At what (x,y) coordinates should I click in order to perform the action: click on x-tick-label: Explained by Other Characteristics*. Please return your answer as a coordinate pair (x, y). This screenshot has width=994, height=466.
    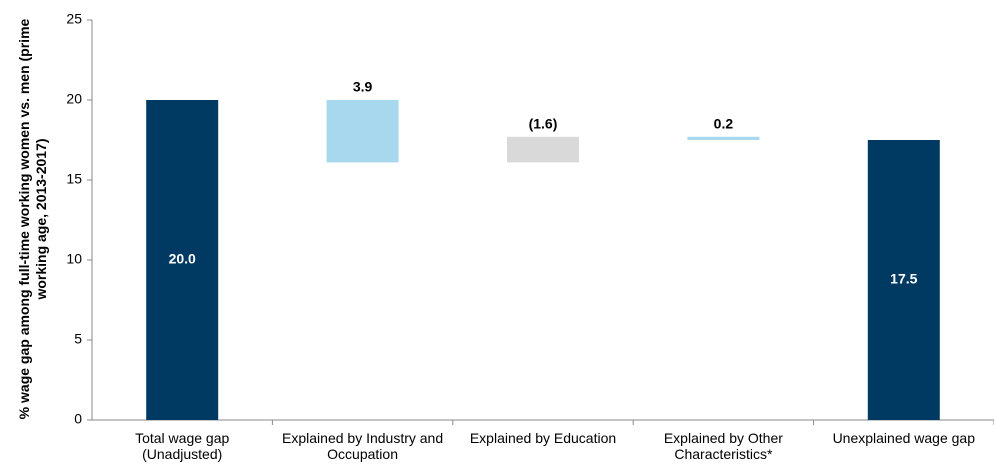
    Looking at the image, I should click on (723, 446).